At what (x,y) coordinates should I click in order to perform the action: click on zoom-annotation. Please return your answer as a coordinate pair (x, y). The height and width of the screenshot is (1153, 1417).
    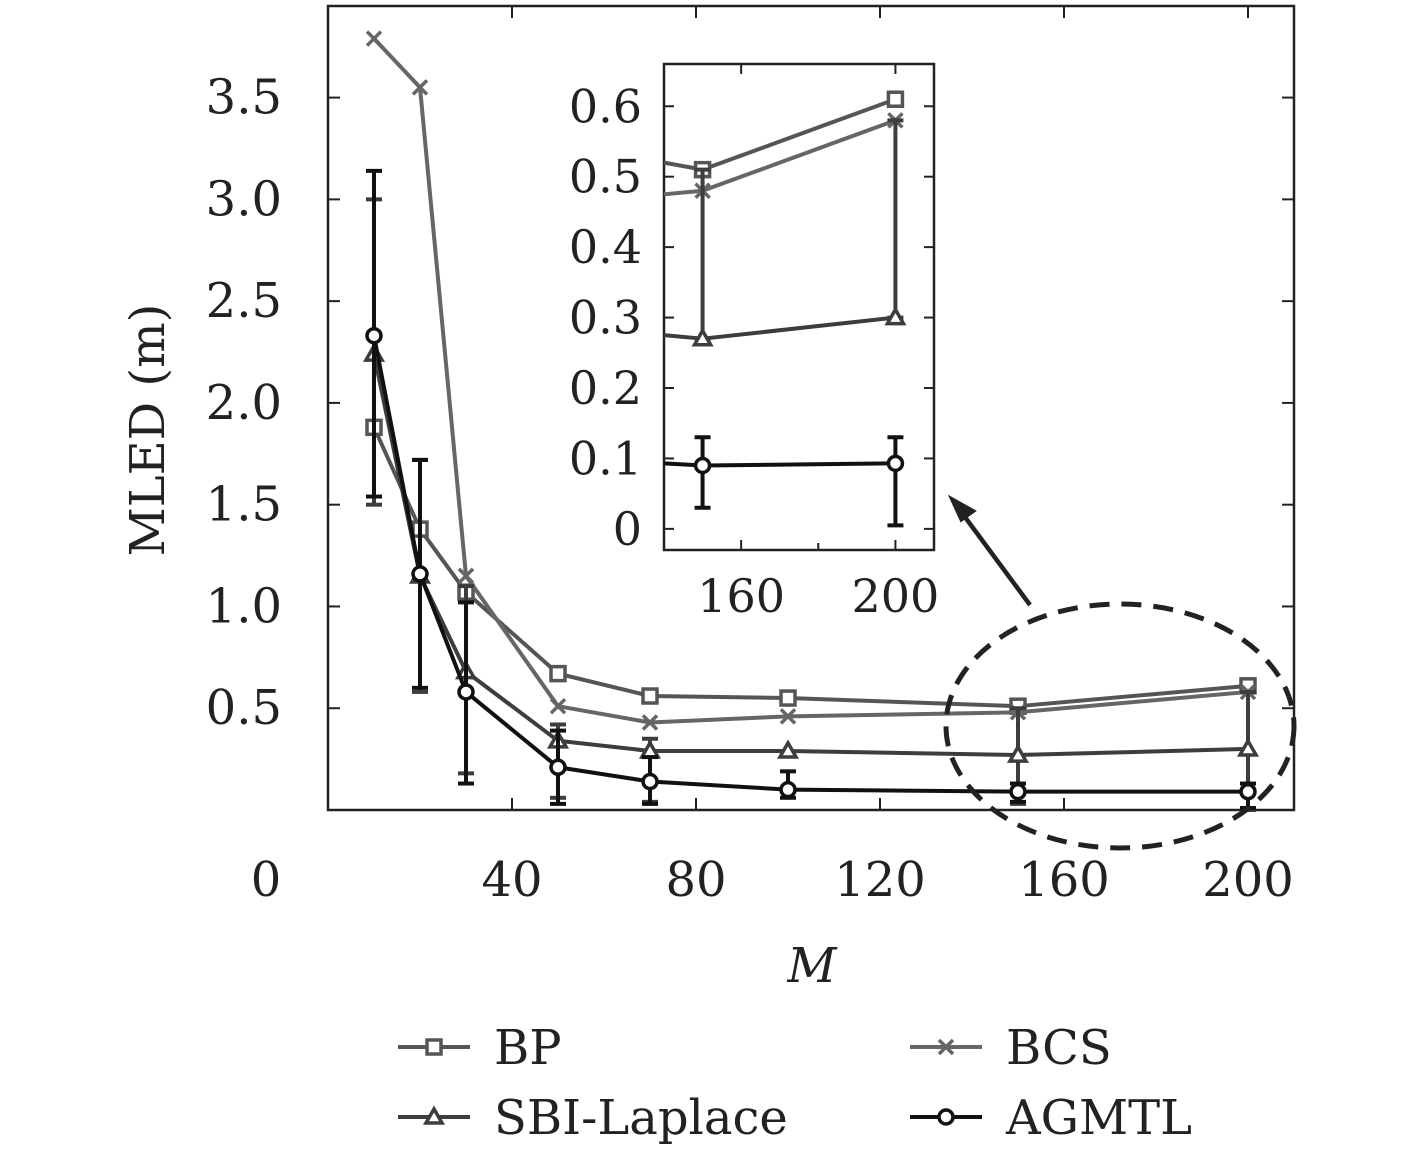
    Looking at the image, I should click on (1120, 672).